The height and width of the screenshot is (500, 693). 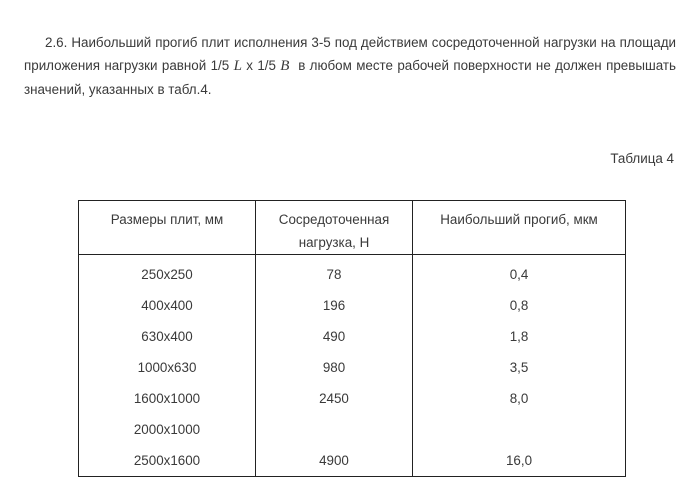 I want to click on cell-load: 490, so click(x=334, y=336).